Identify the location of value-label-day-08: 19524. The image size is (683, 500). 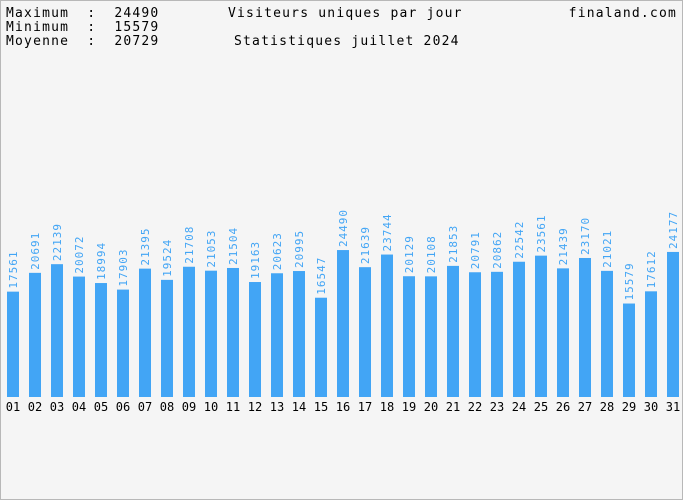
(167, 258).